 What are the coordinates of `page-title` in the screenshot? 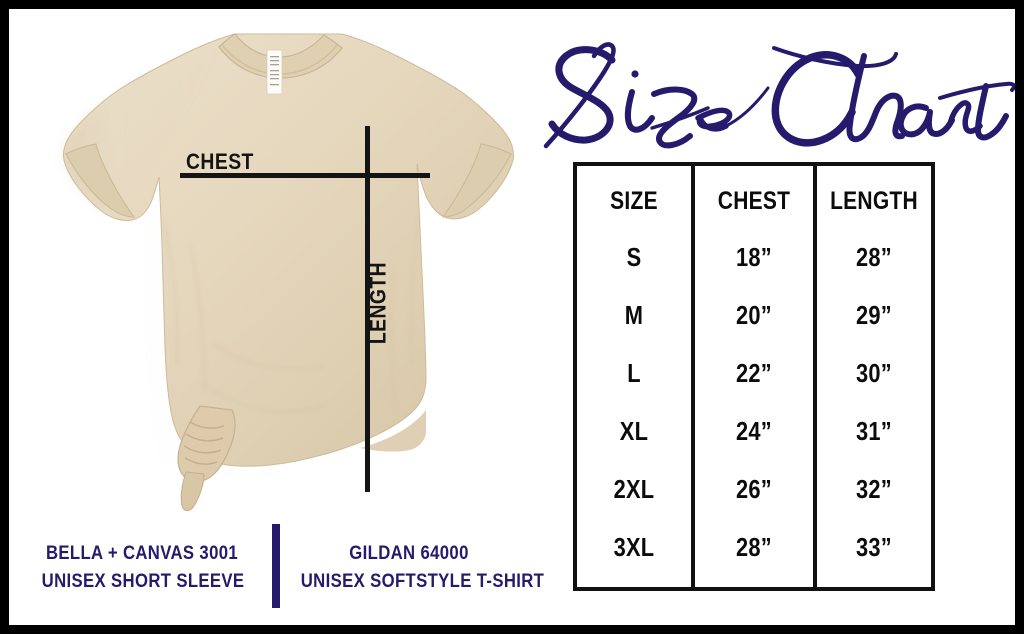 It's located at (772, 93).